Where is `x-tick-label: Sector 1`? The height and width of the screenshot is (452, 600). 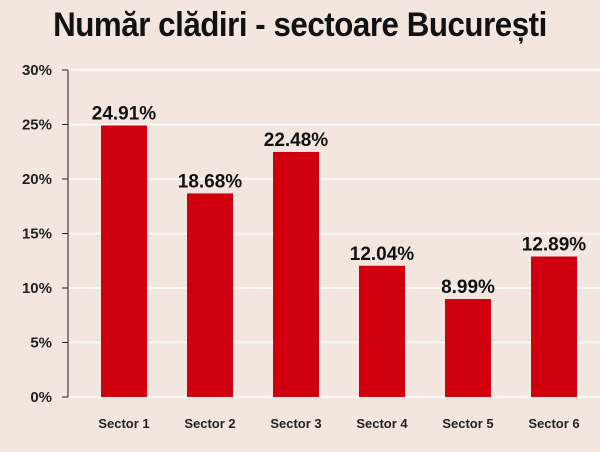
x-tick-label: Sector 1 is located at coordinates (123, 423).